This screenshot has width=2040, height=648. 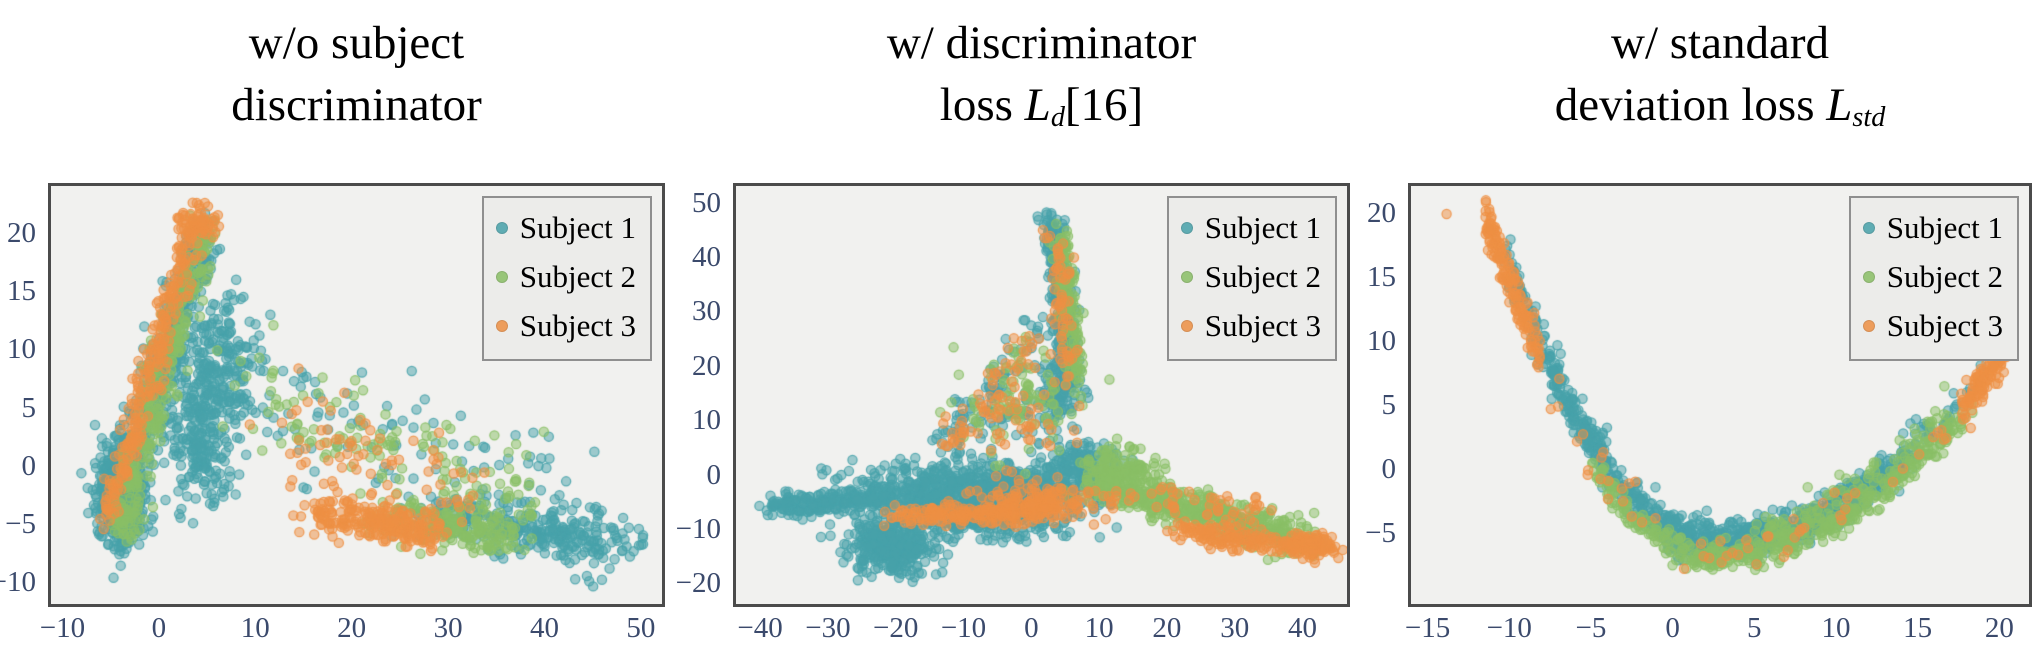 What do you see at coordinates (1591, 628) in the screenshot?
I see `x-tick-label: −5` at bounding box center [1591, 628].